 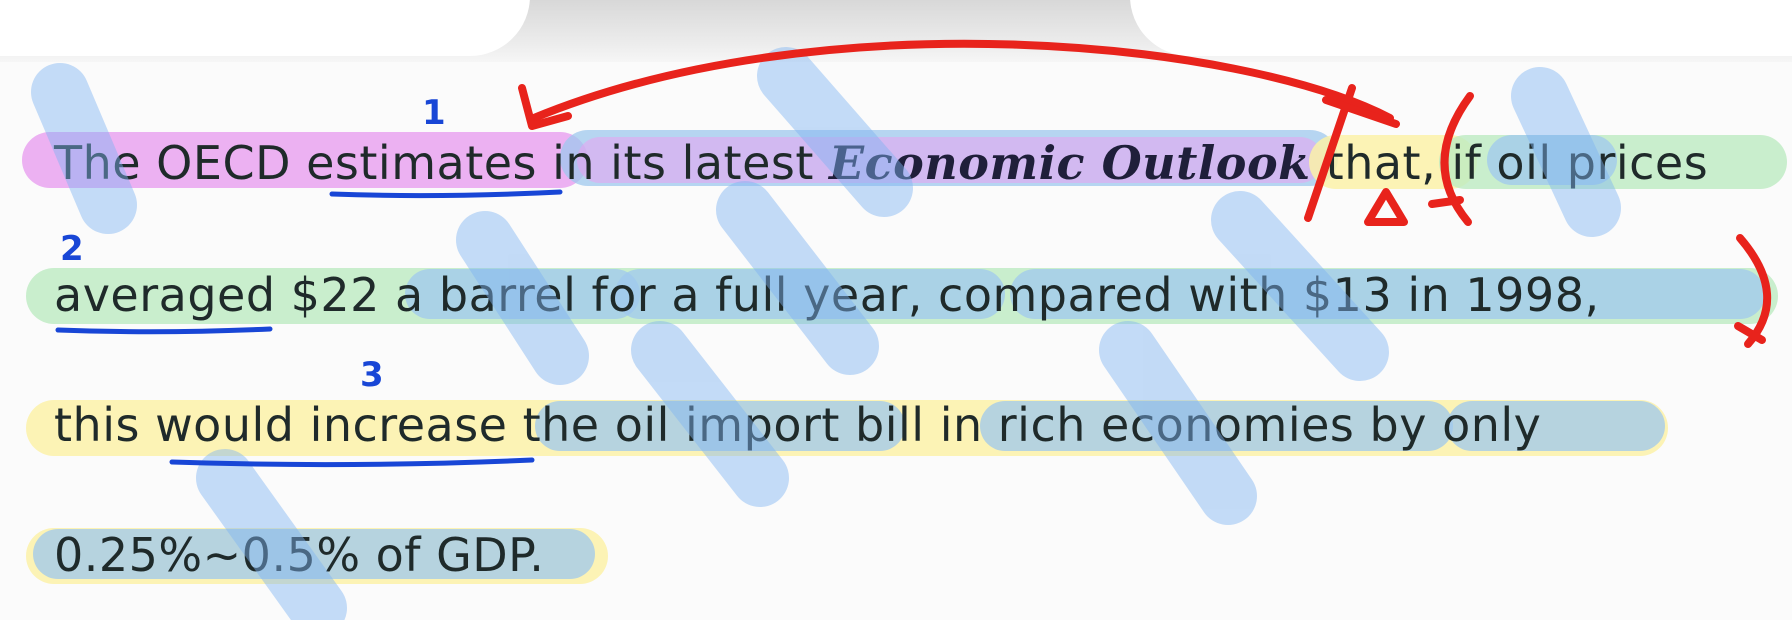 What do you see at coordinates (1386, 207) in the screenshot?
I see `red-caret-mark` at bounding box center [1386, 207].